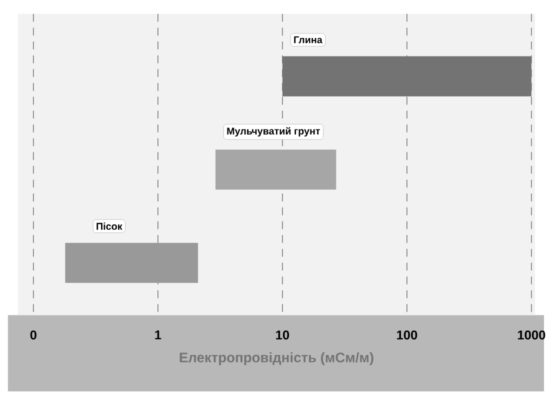  What do you see at coordinates (158, 335) in the screenshot?
I see `x-tick-label: 1` at bounding box center [158, 335].